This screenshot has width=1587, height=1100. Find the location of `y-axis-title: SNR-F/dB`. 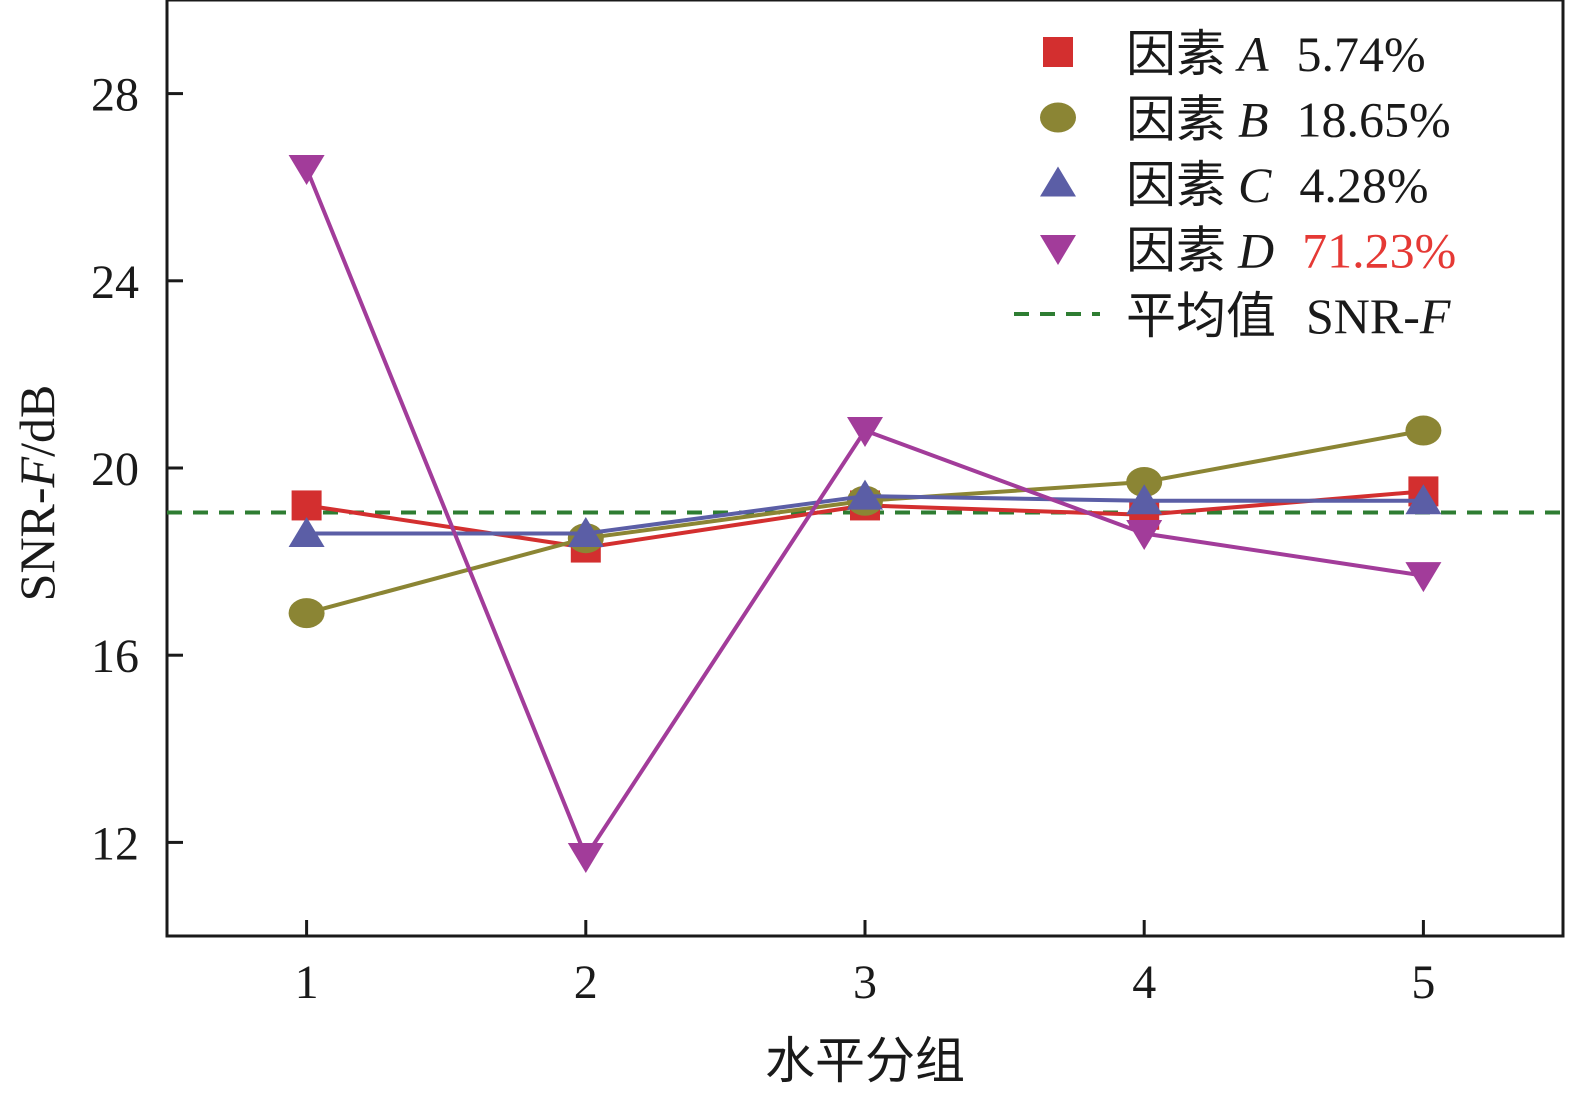

y-axis-title: SNR-F/dB is located at coordinates (37, 493).